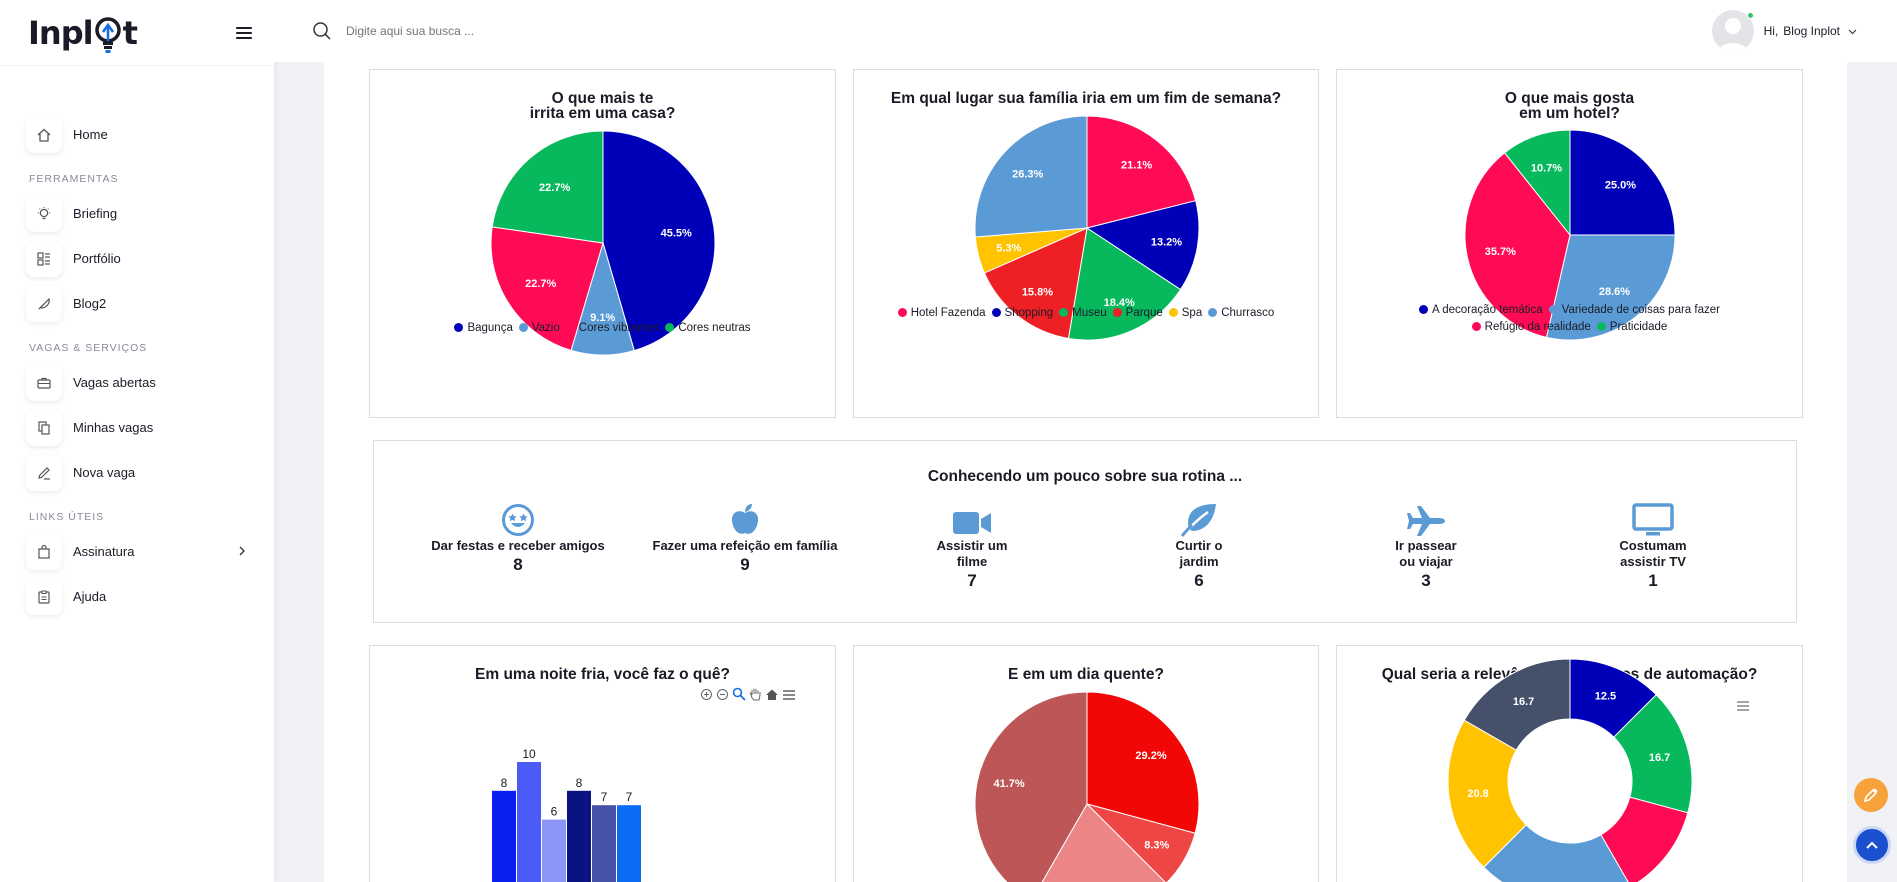 This screenshot has width=1897, height=882. What do you see at coordinates (137, 134) in the screenshot?
I see `sidebar-item-home: Home` at bounding box center [137, 134].